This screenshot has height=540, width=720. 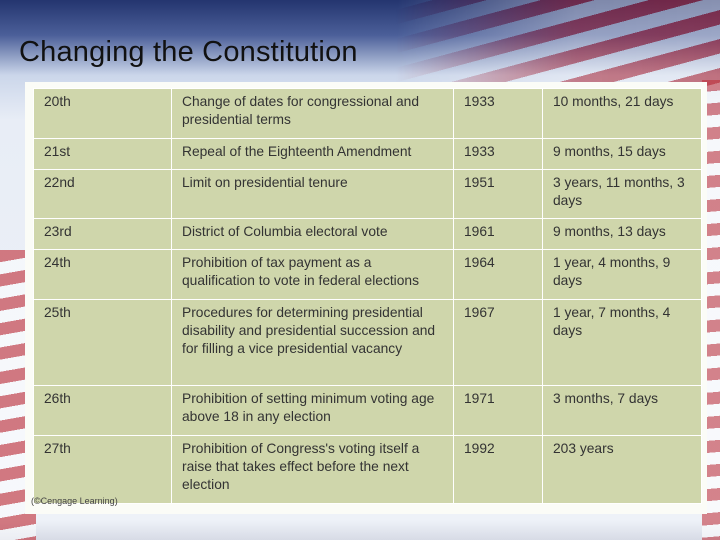 I want to click on year-cell: 1951, so click(x=498, y=194).